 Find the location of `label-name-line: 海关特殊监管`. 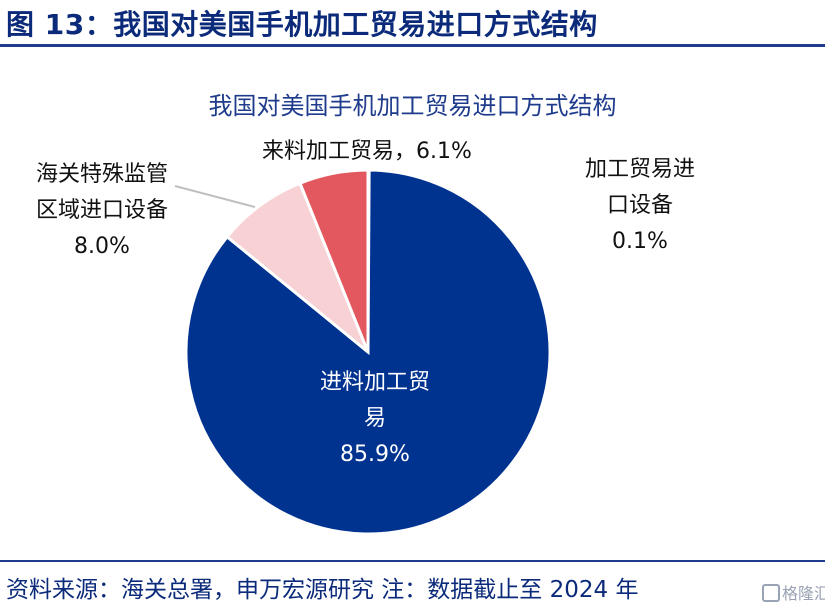

label-name-line: 海关特殊监管 is located at coordinates (101, 174).